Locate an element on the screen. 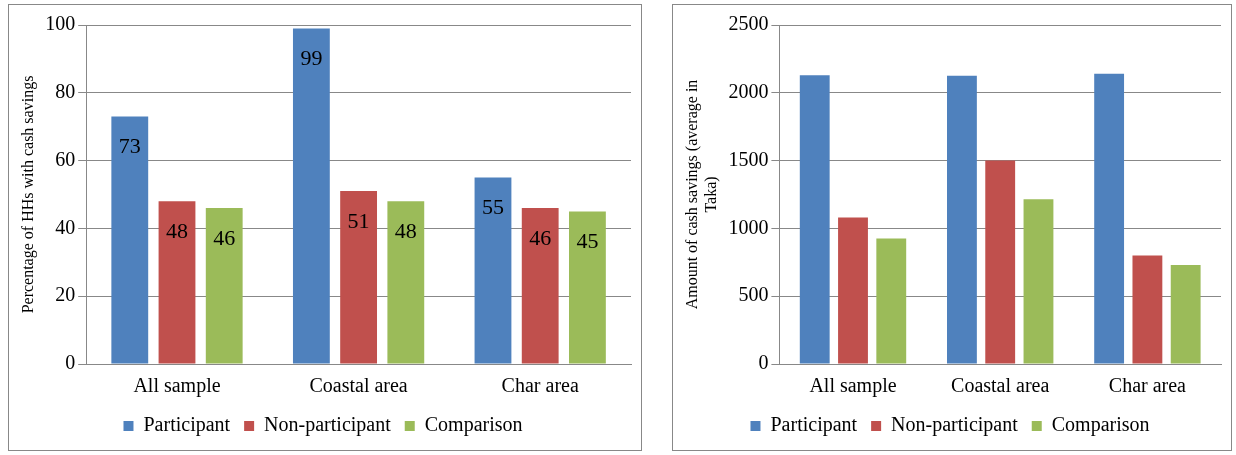 The image size is (1236, 455). y-tick-label: 2500 is located at coordinates (748, 23).